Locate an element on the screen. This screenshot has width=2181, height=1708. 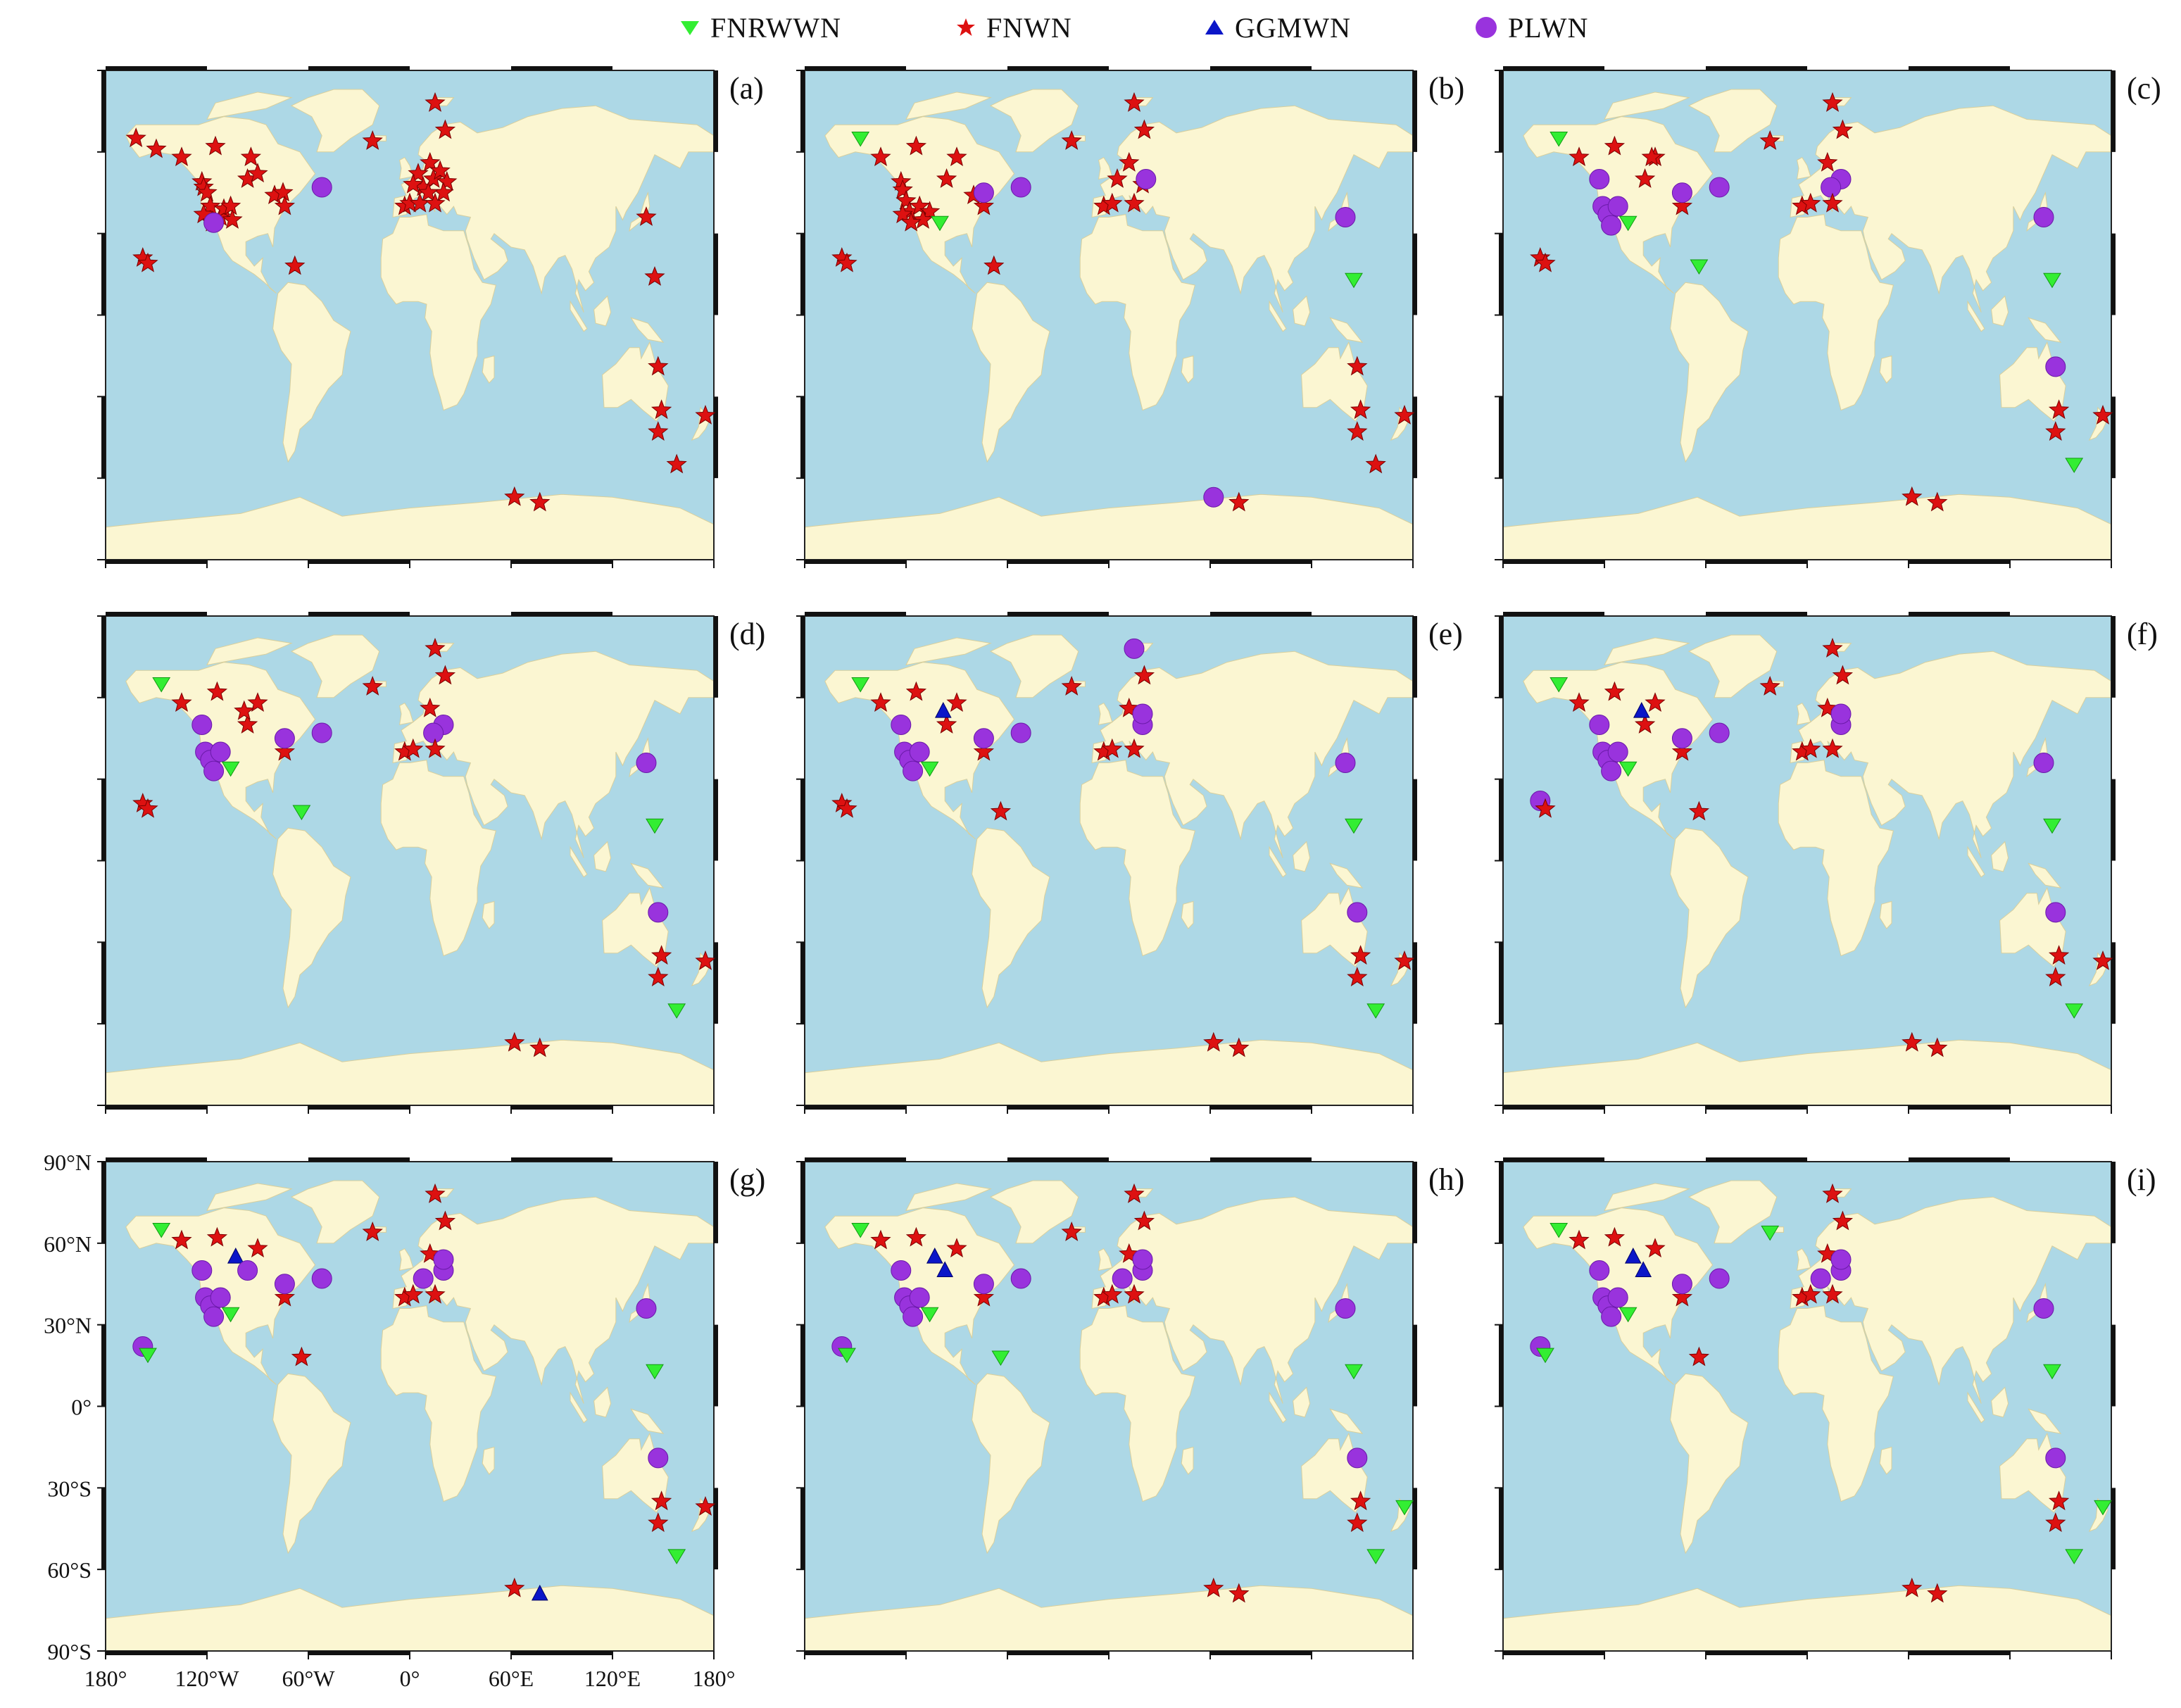
legend-item-ggmwn: GGMWN is located at coordinates (1277, 27).